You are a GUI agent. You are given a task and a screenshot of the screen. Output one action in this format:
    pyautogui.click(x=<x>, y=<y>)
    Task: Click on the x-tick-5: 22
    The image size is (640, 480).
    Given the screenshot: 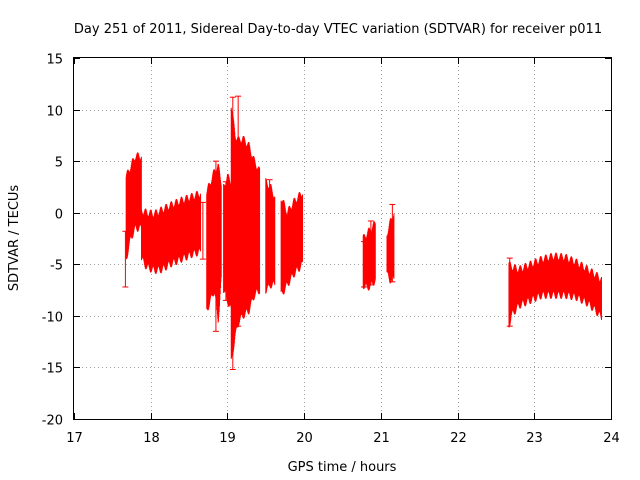 What is the action you would take?
    pyautogui.click(x=458, y=252)
    